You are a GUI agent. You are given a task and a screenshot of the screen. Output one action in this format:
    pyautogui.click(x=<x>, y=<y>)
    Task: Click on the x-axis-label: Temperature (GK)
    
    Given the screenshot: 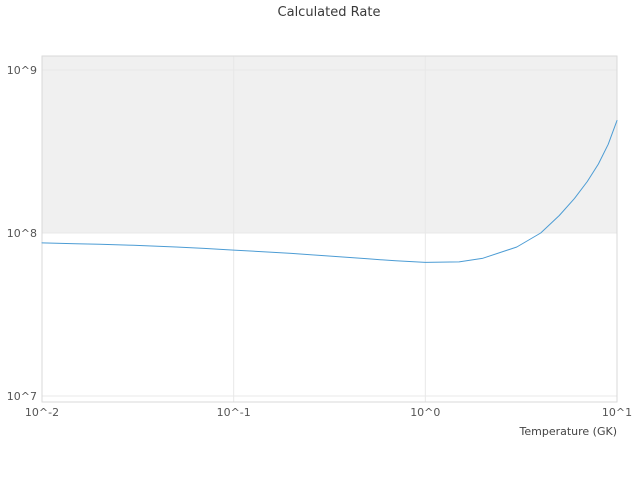 What is the action you would take?
    pyautogui.click(x=568, y=431)
    